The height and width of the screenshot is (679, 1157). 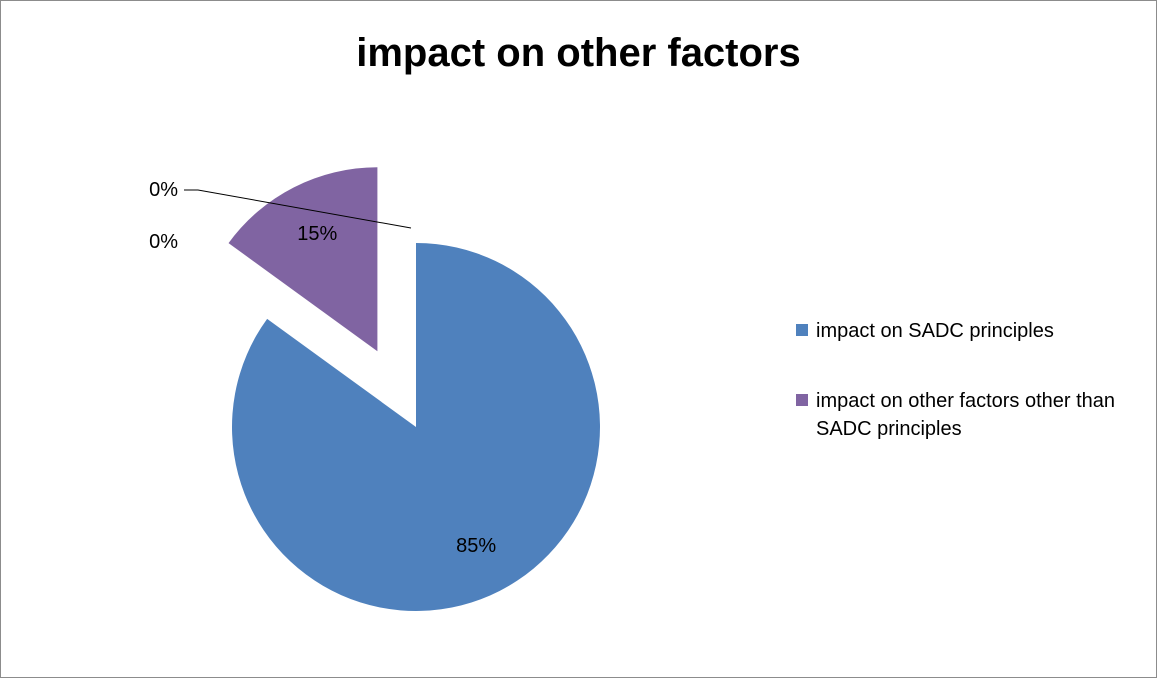 I want to click on legend-item-sadc-principles: impact on SADC principles, so click(x=971, y=331).